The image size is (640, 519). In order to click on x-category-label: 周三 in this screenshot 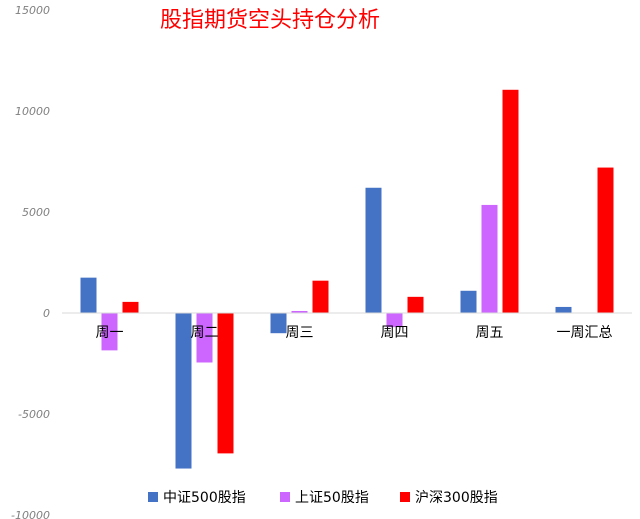, I will do `click(300, 333)`.